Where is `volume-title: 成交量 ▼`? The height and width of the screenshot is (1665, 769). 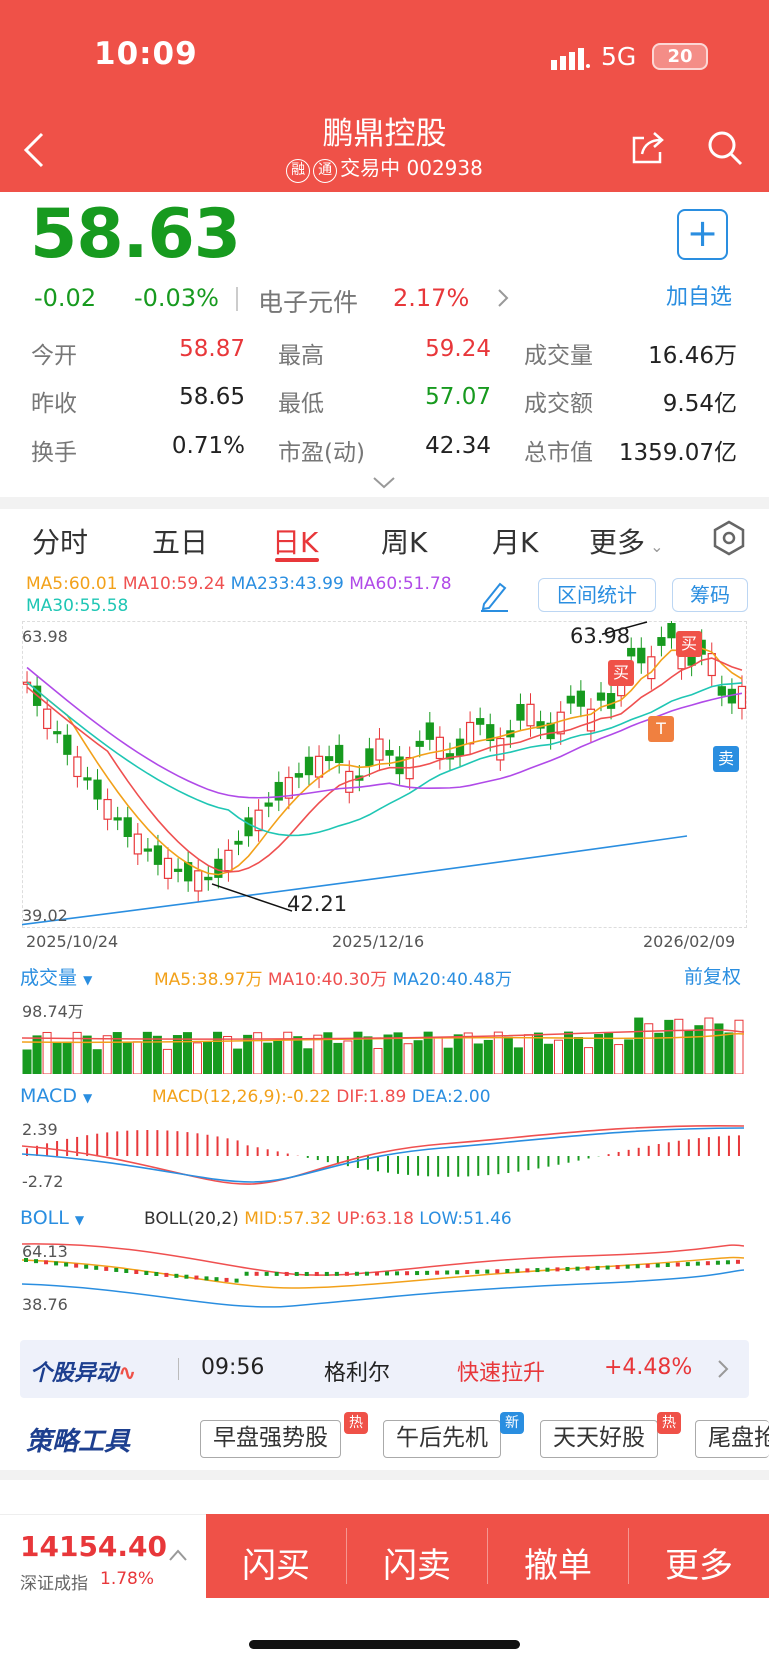
volume-title: 成交量 ▼ is located at coordinates (56, 978).